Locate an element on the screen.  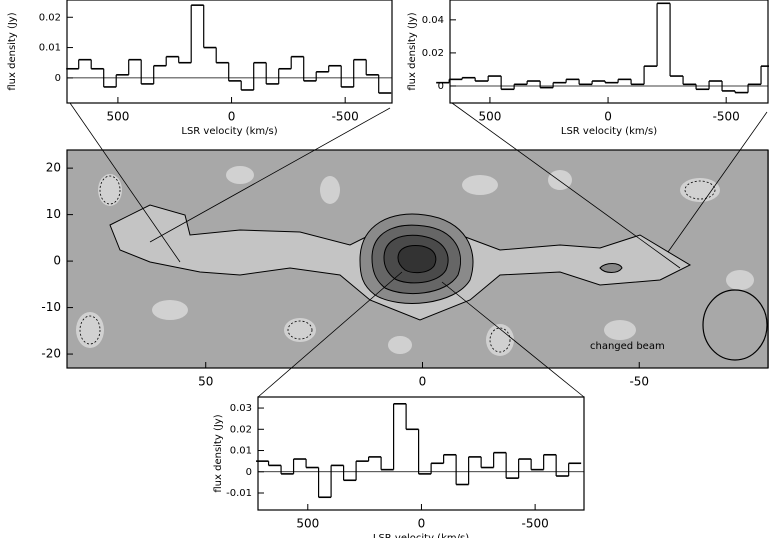
y-tick-label: -10 is located at coordinates (51, 307).